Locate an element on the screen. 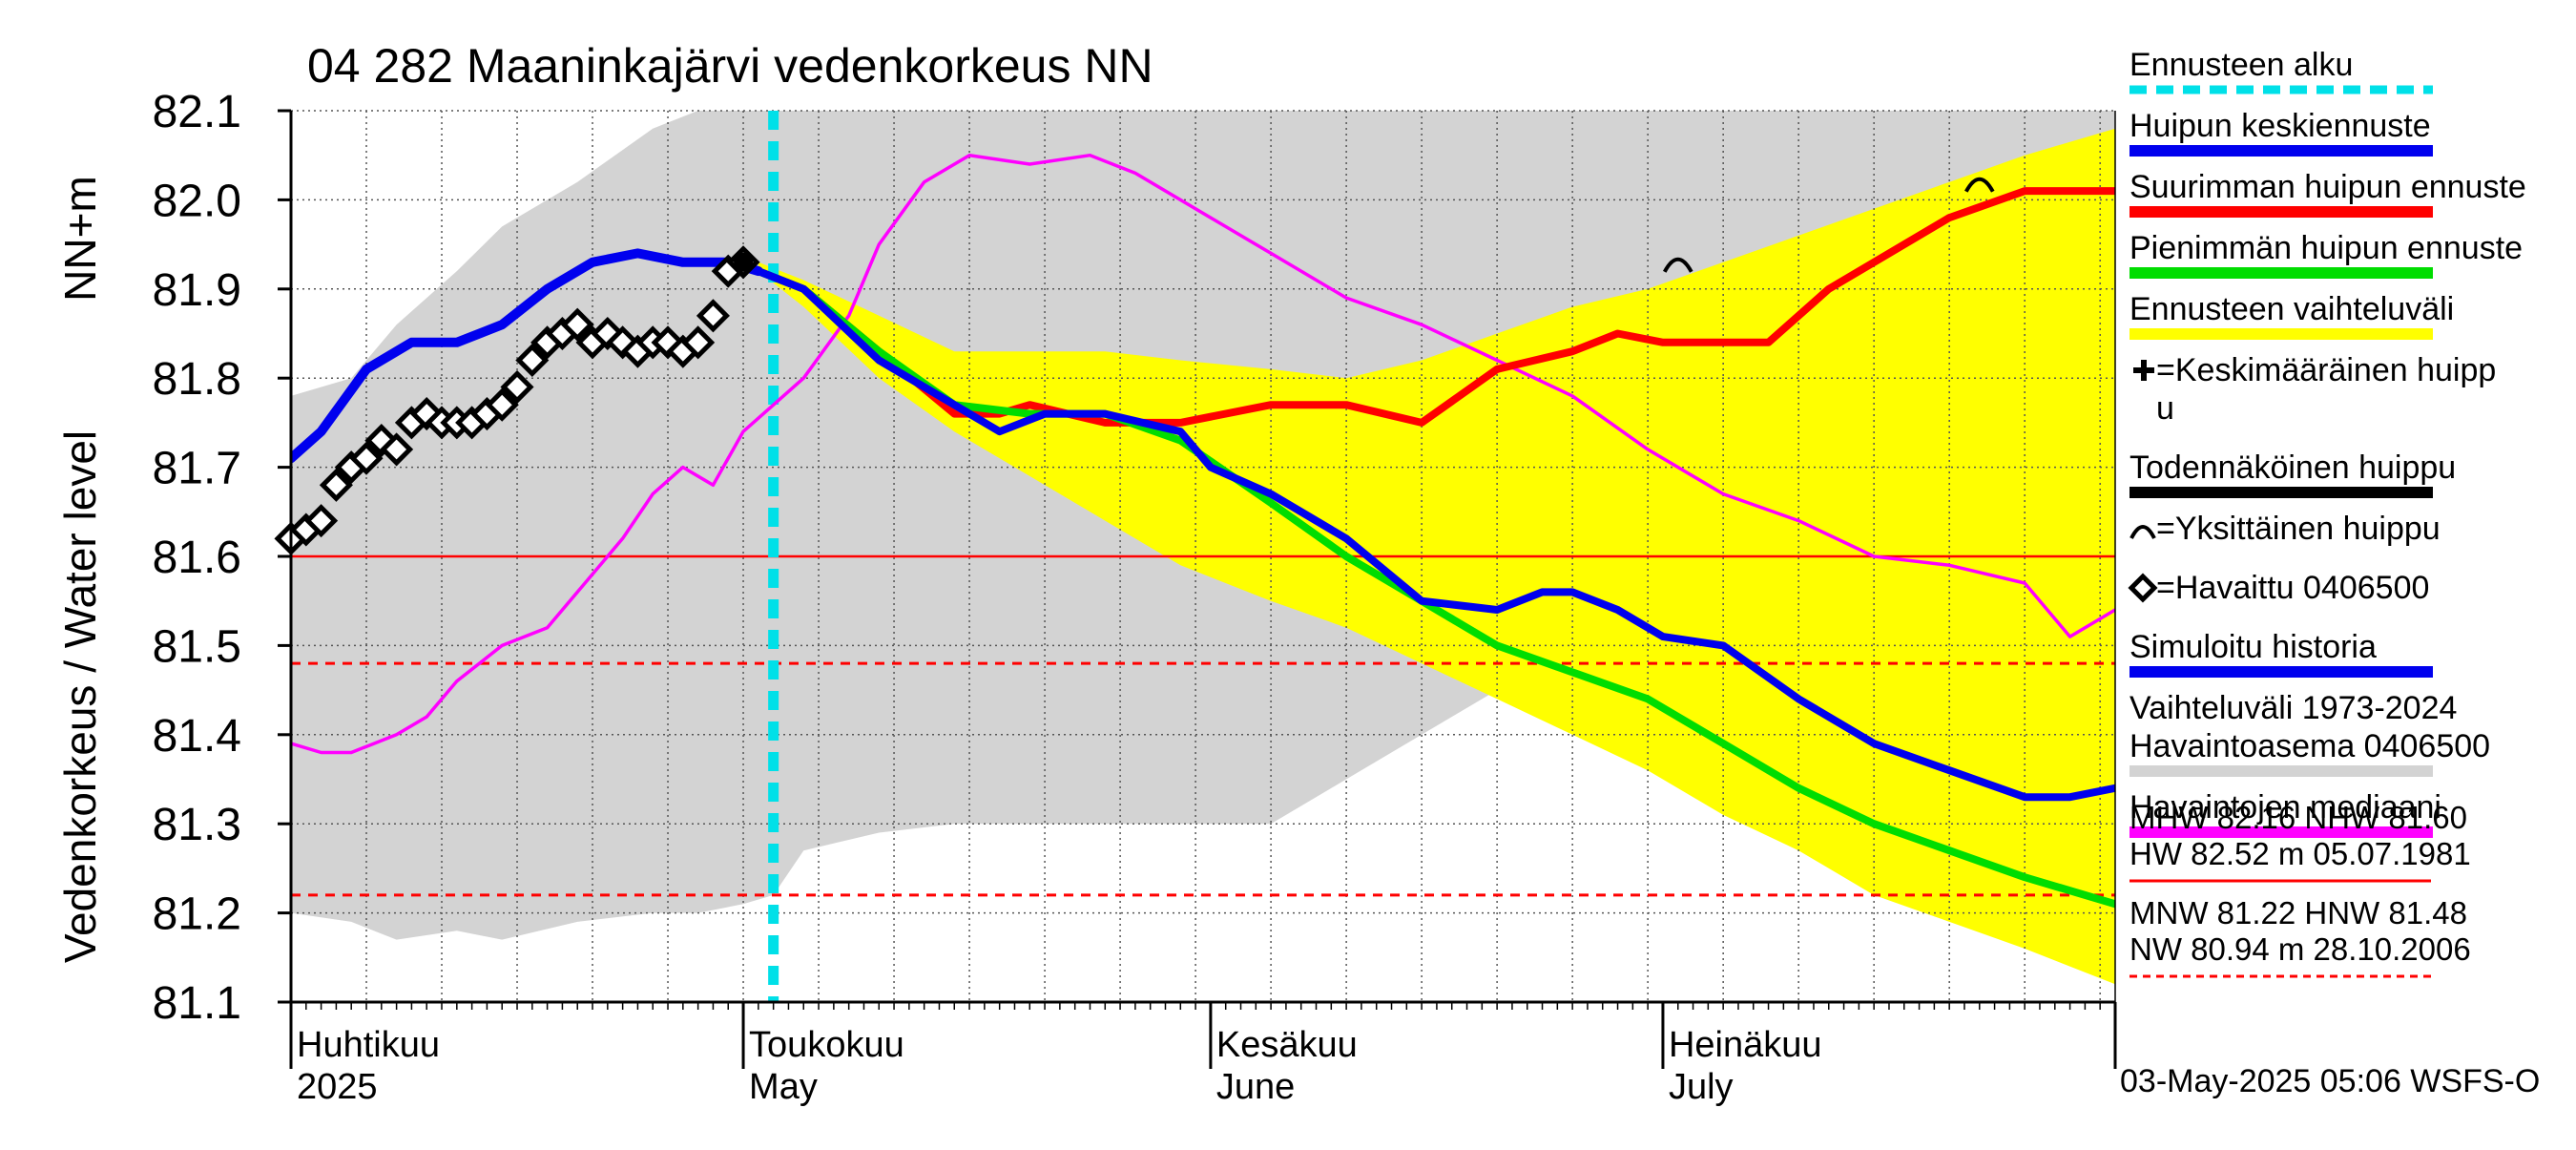 This screenshot has width=2576, height=1150. stats-line: MNW 81.22 HNW 81.48 is located at coordinates (2298, 912).